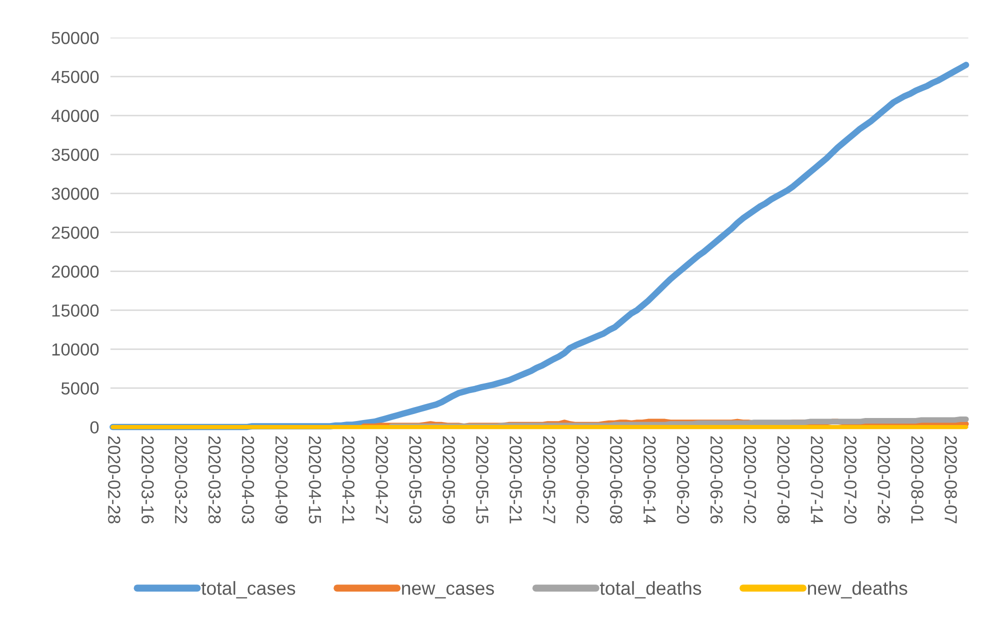  Describe the element at coordinates (75, 38) in the screenshot. I see `y-tick-label: 50000` at that location.